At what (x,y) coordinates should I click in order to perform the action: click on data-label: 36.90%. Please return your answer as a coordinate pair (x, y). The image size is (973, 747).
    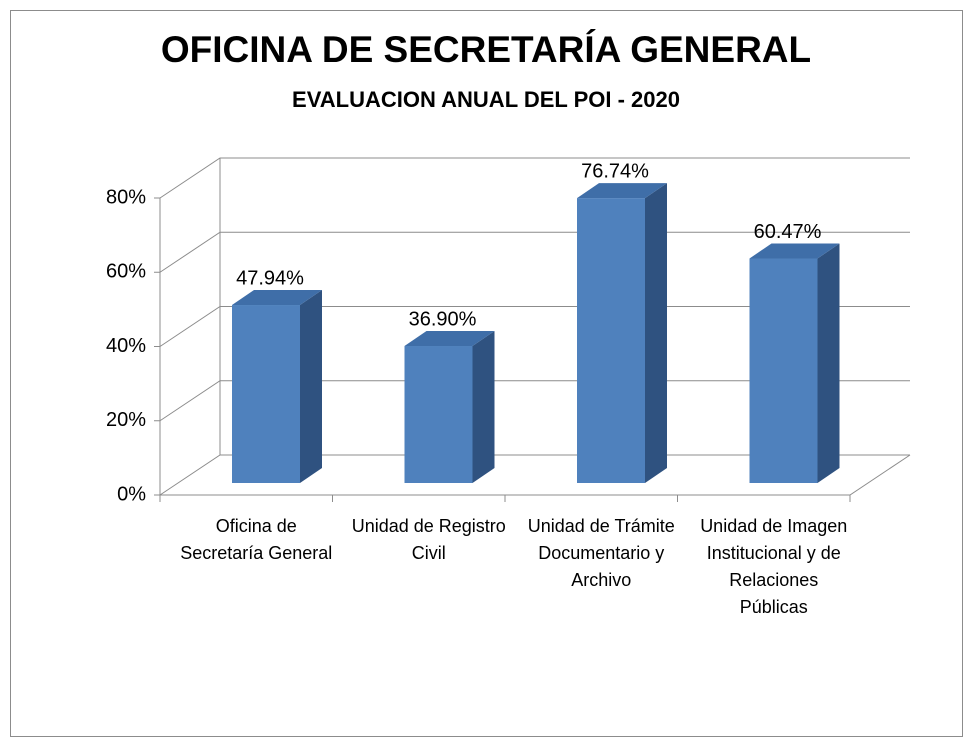
    Looking at the image, I should click on (443, 319).